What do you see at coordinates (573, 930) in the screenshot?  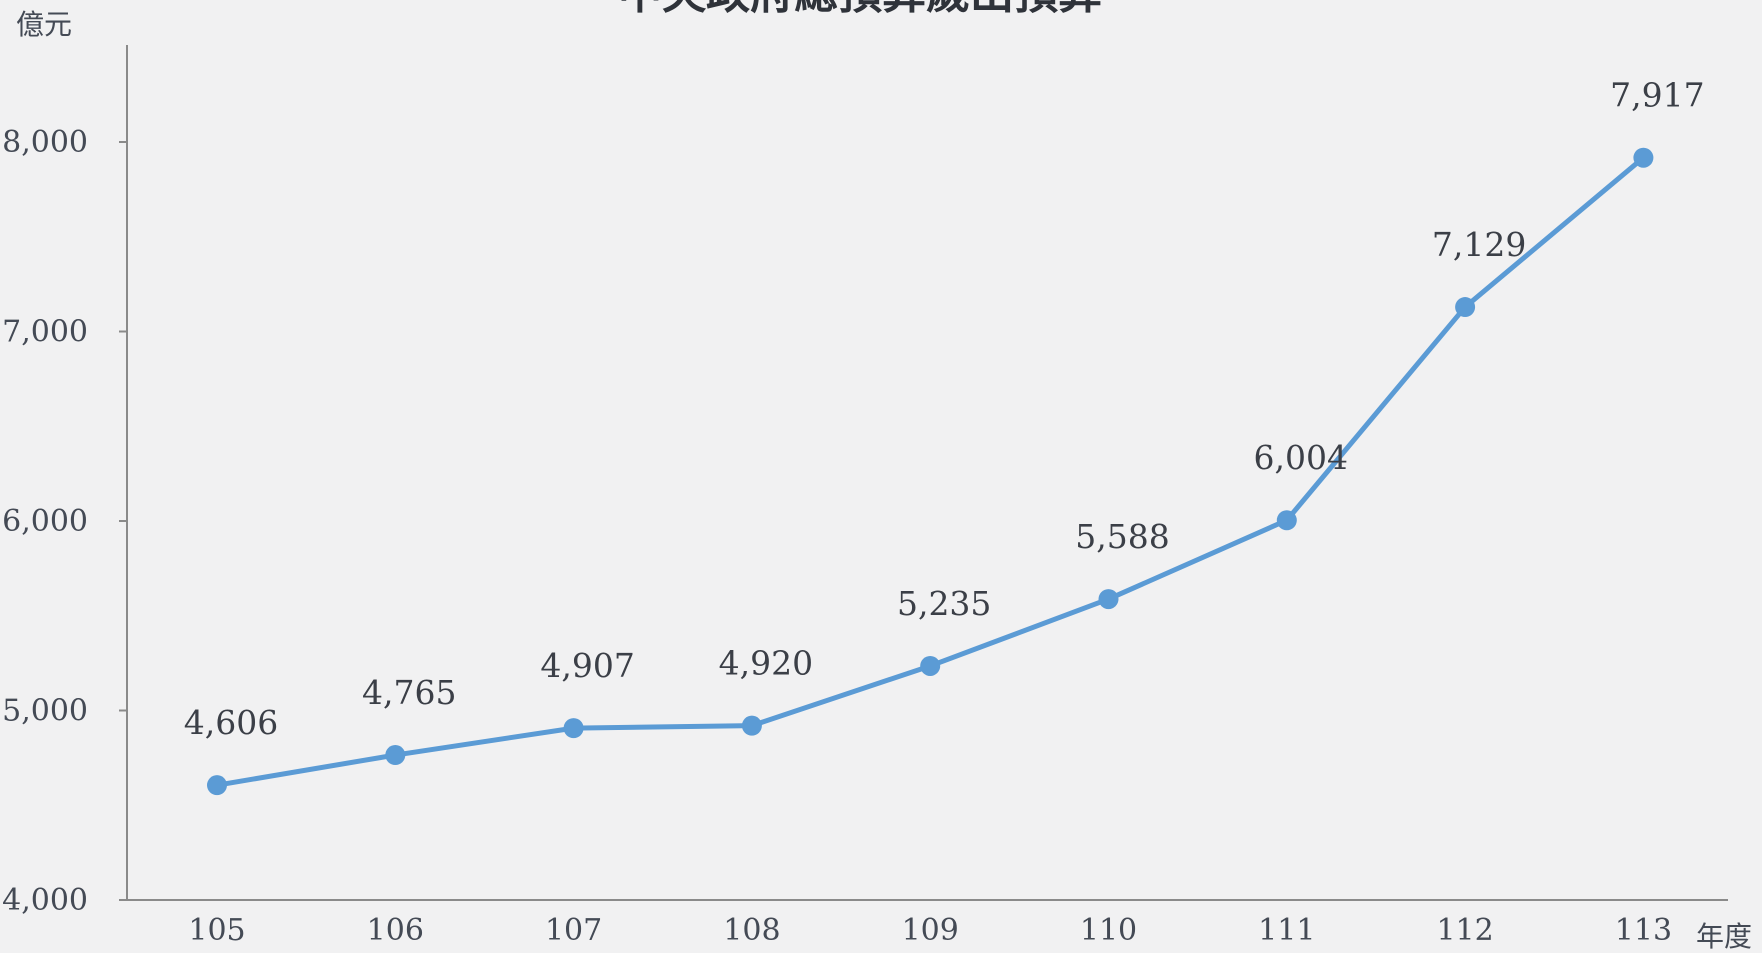 I see `x-tick-label: 107` at bounding box center [573, 930].